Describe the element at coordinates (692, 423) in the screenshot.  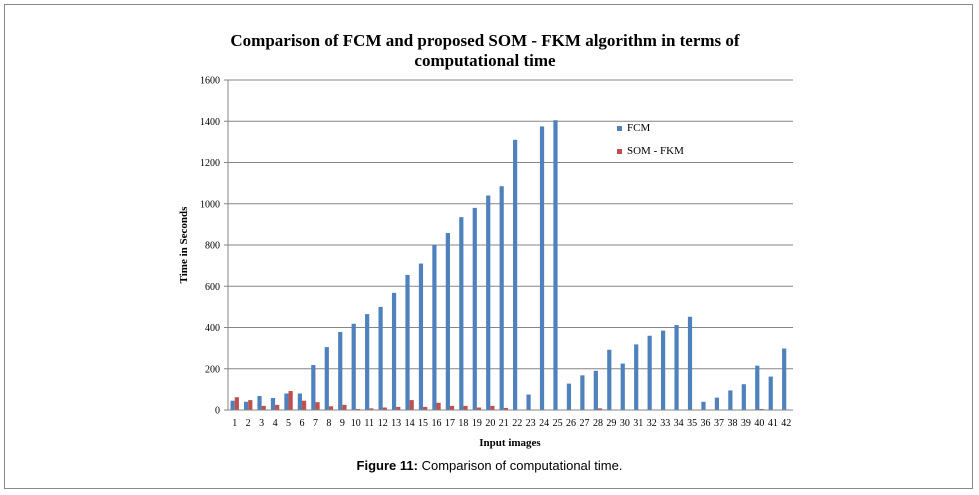
I see `x-tick-label: 35` at that location.